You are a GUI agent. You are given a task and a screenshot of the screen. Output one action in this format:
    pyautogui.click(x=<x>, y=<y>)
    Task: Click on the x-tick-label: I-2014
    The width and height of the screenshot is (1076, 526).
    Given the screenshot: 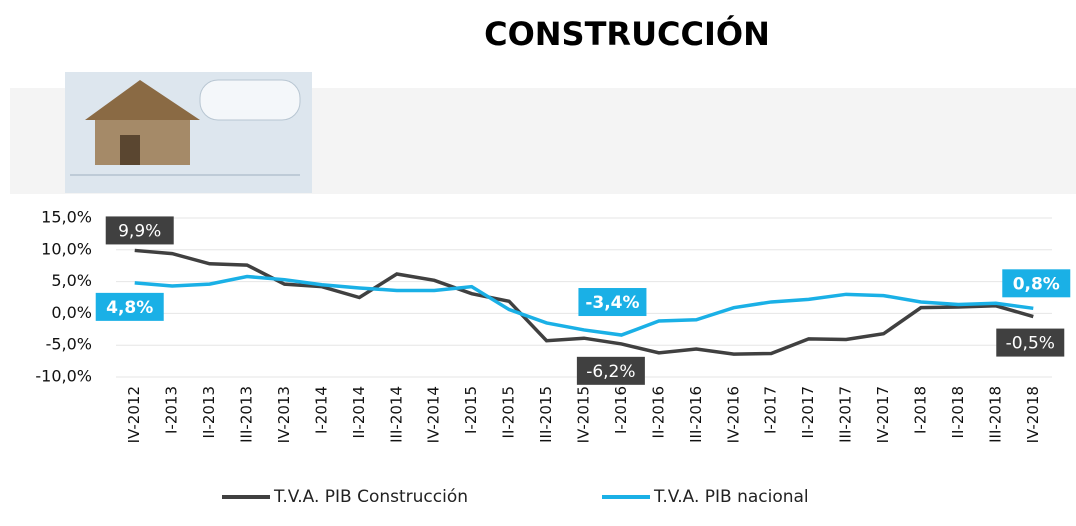 What is the action you would take?
    pyautogui.click(x=321, y=410)
    